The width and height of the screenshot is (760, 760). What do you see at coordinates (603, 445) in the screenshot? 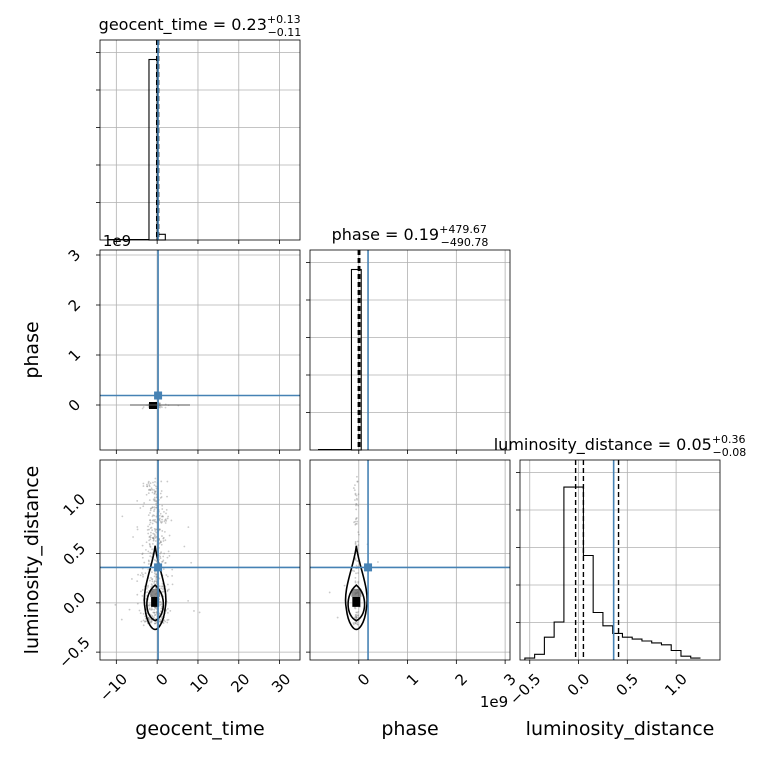
I see `title-main: luminosity_distance = 0.05` at bounding box center [603, 445].